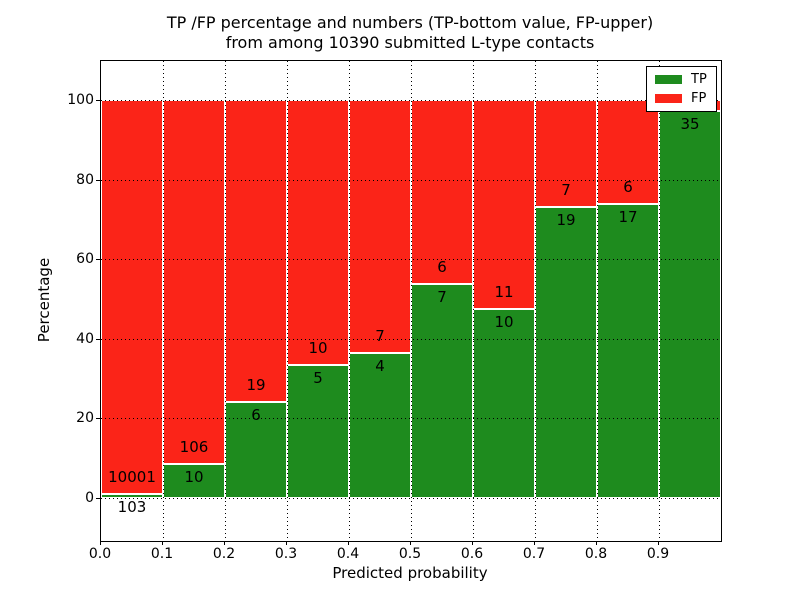  Describe the element at coordinates (132, 507) in the screenshot. I see `tp-count-label: 103` at that location.